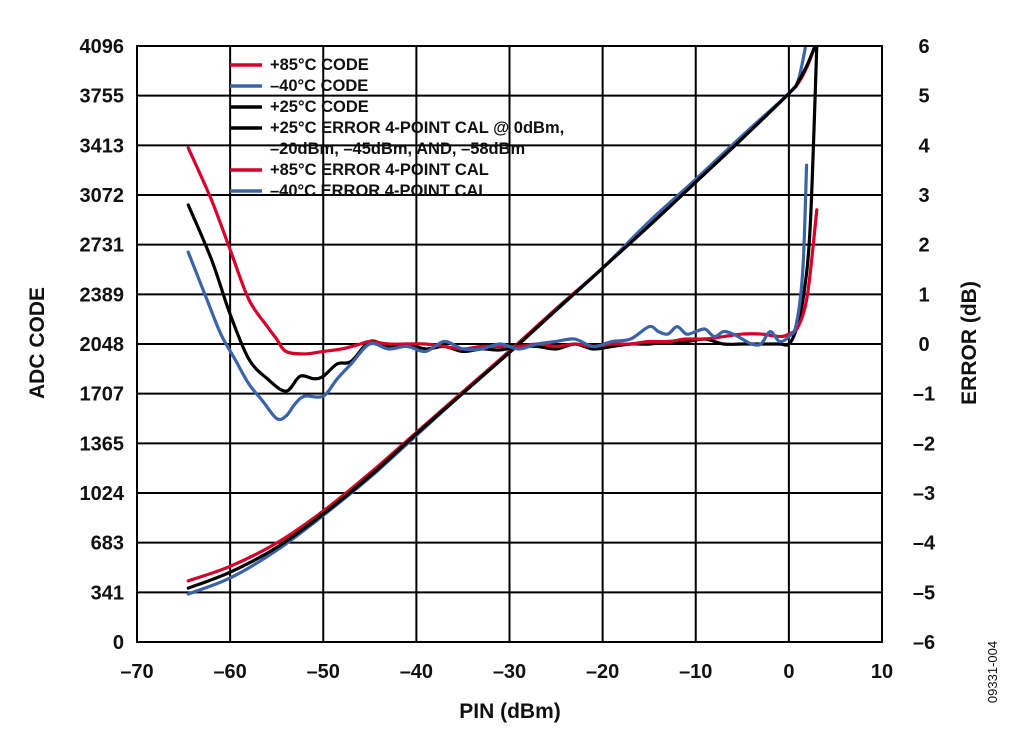  Describe the element at coordinates (509, 672) in the screenshot. I see `x-tick-label: –30` at that location.